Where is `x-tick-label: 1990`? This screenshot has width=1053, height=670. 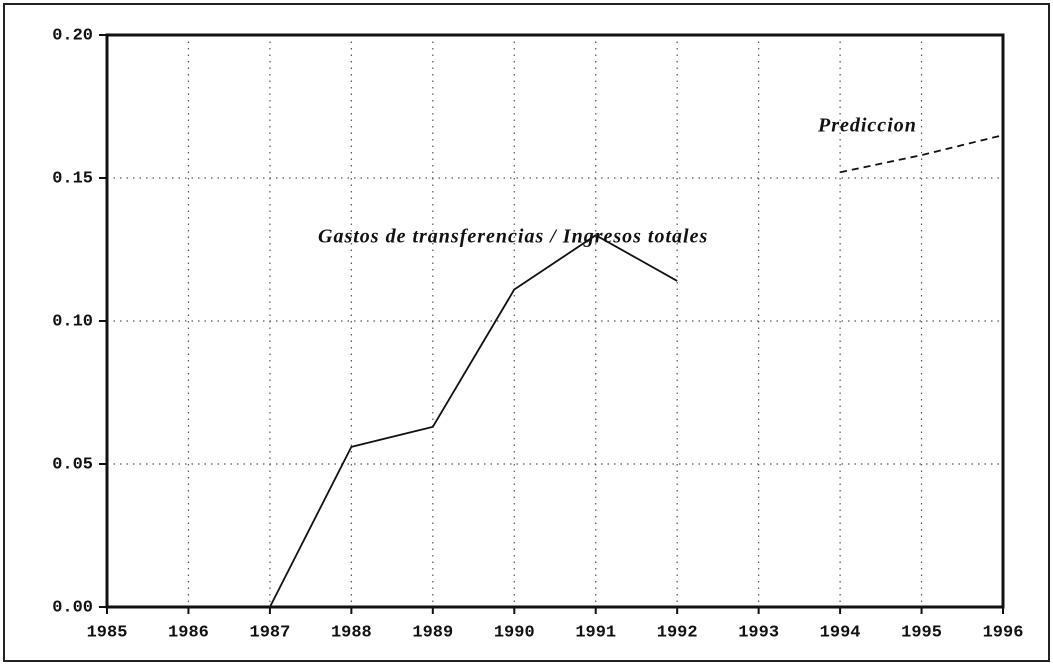
x-tick-label: 1990 is located at coordinates (514, 632).